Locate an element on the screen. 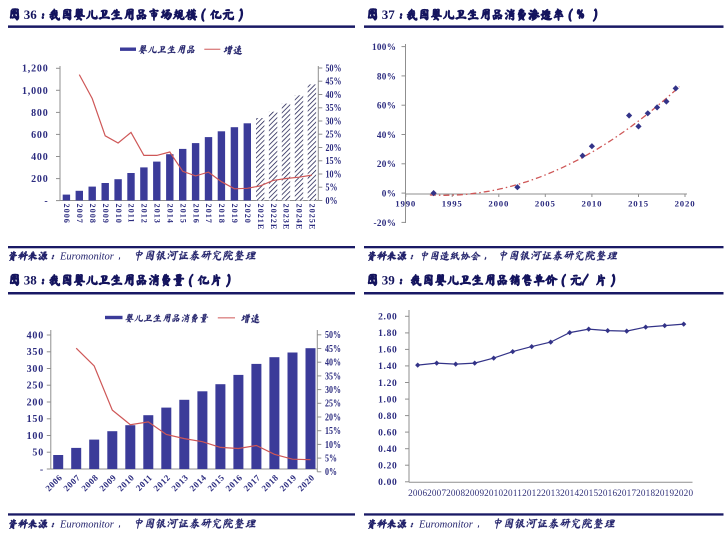  svg-text: 30% is located at coordinates (333, 389).